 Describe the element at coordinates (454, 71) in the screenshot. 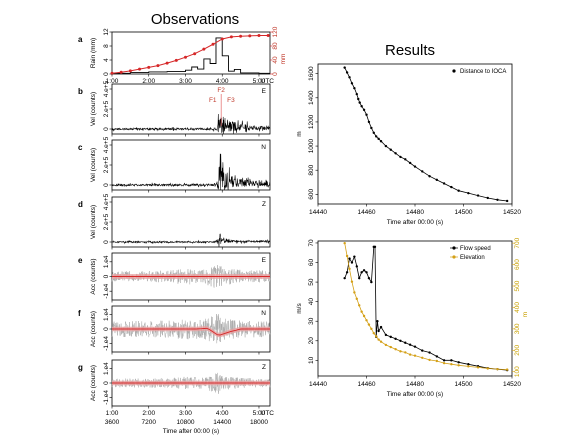

I see `results-distance-legend-marker` at that location.